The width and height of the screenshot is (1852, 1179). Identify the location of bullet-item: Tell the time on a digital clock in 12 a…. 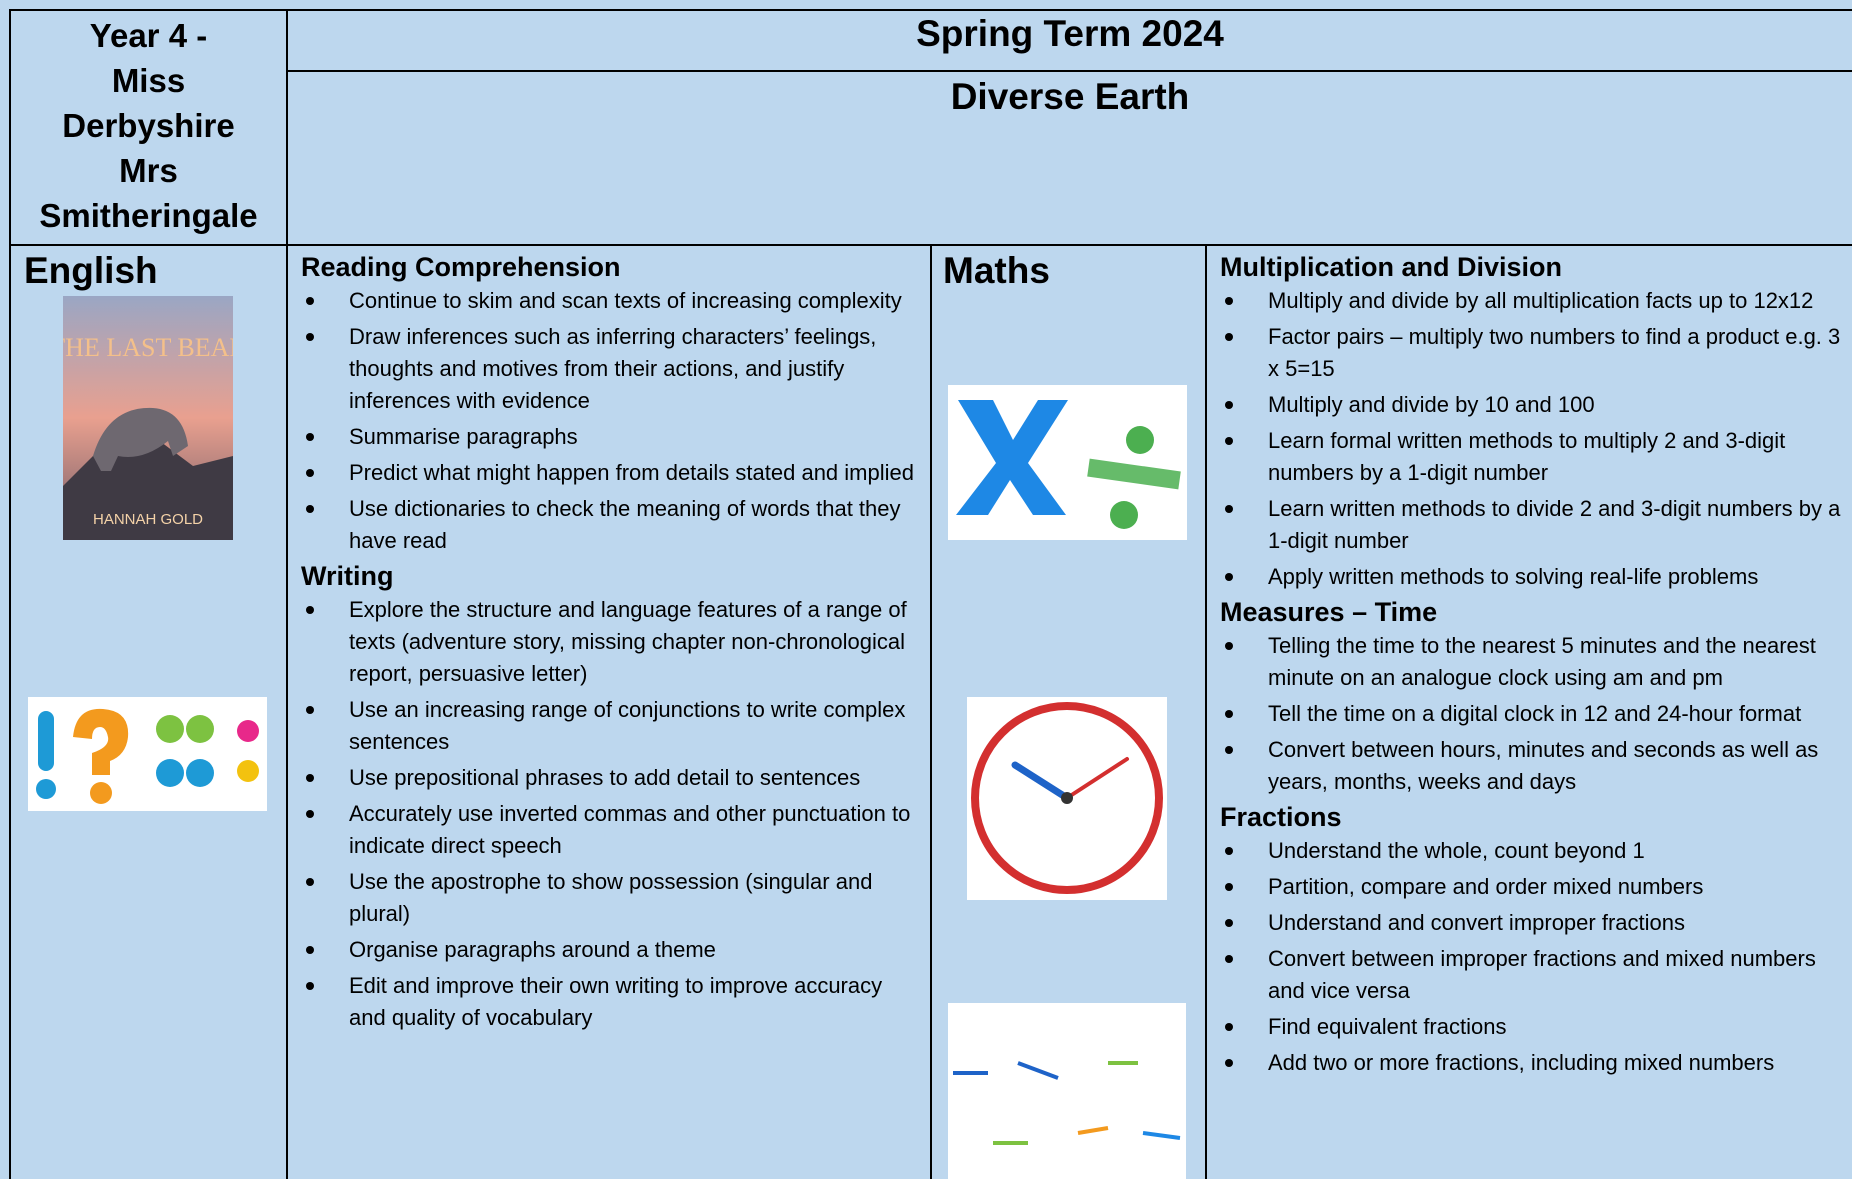
(1536, 714).